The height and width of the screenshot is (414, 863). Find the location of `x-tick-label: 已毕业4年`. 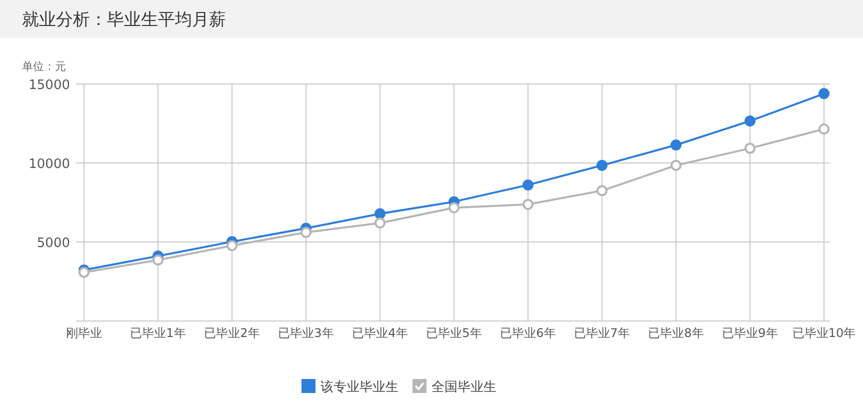

x-tick-label: 已毕业4年 is located at coordinates (380, 333).